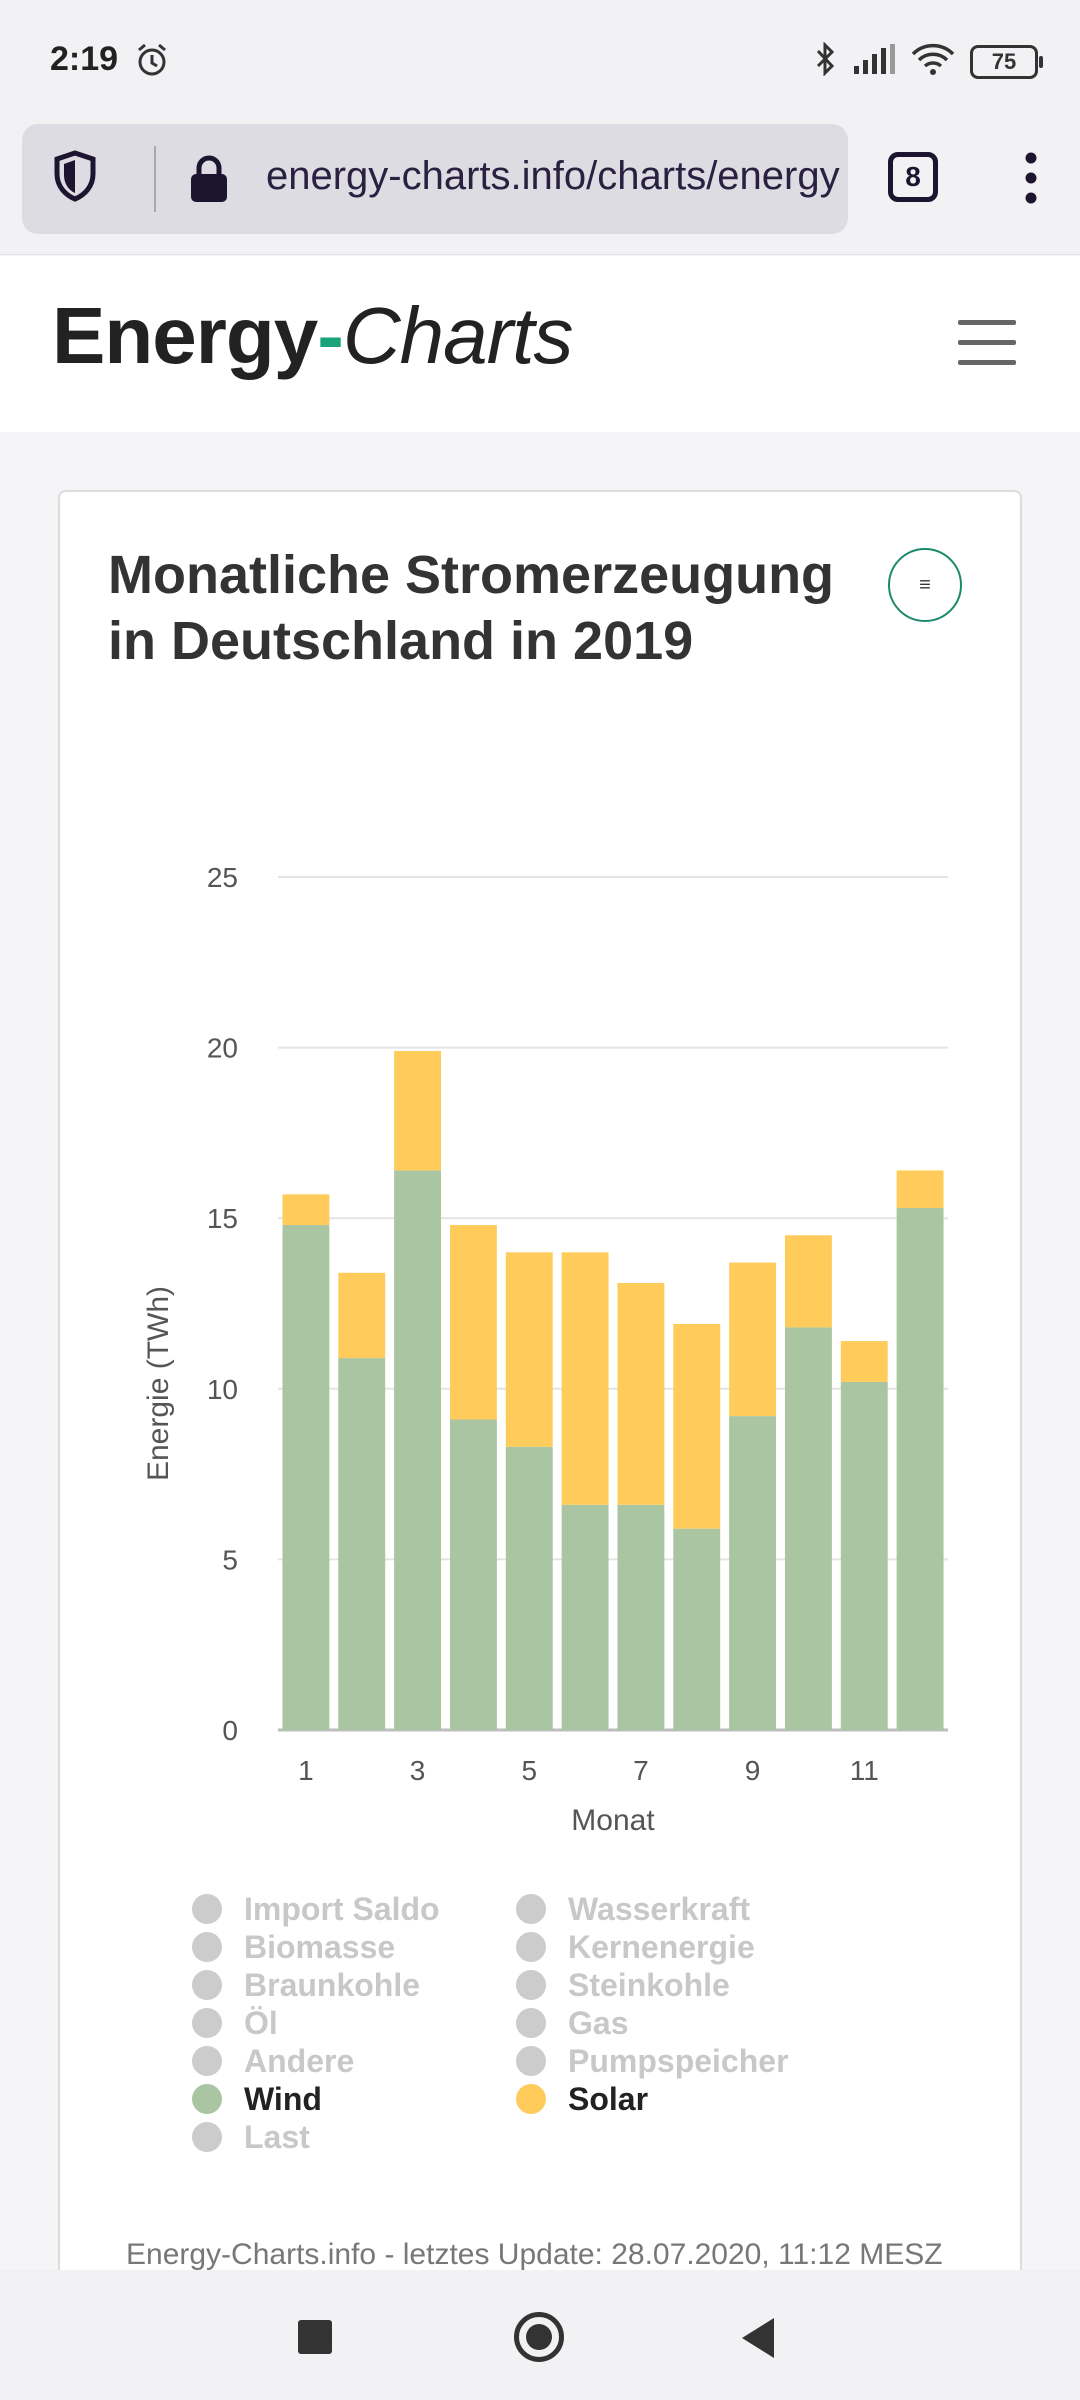 This screenshot has width=1080, height=2400. Describe the element at coordinates (652, 2099) in the screenshot. I see `legend-item-solar: Solar` at that location.